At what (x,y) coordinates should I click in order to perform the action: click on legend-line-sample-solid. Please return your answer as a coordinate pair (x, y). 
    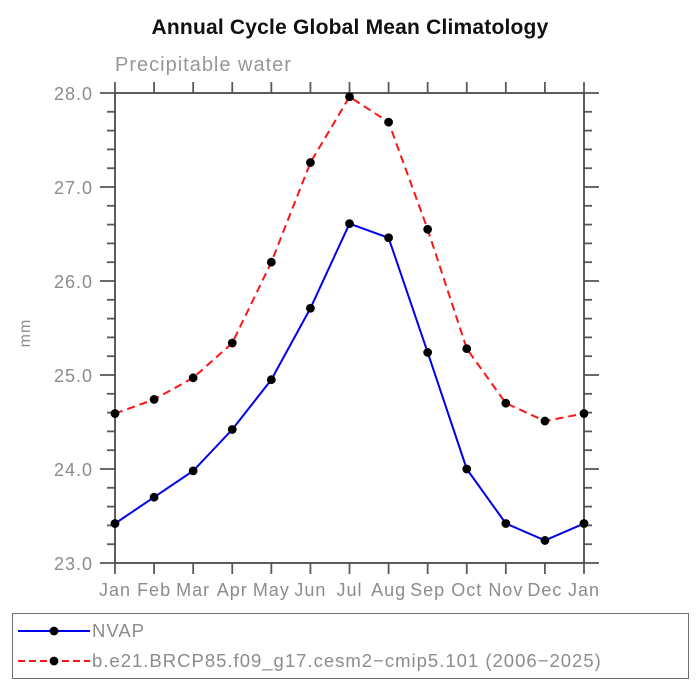
    Looking at the image, I should click on (54, 631).